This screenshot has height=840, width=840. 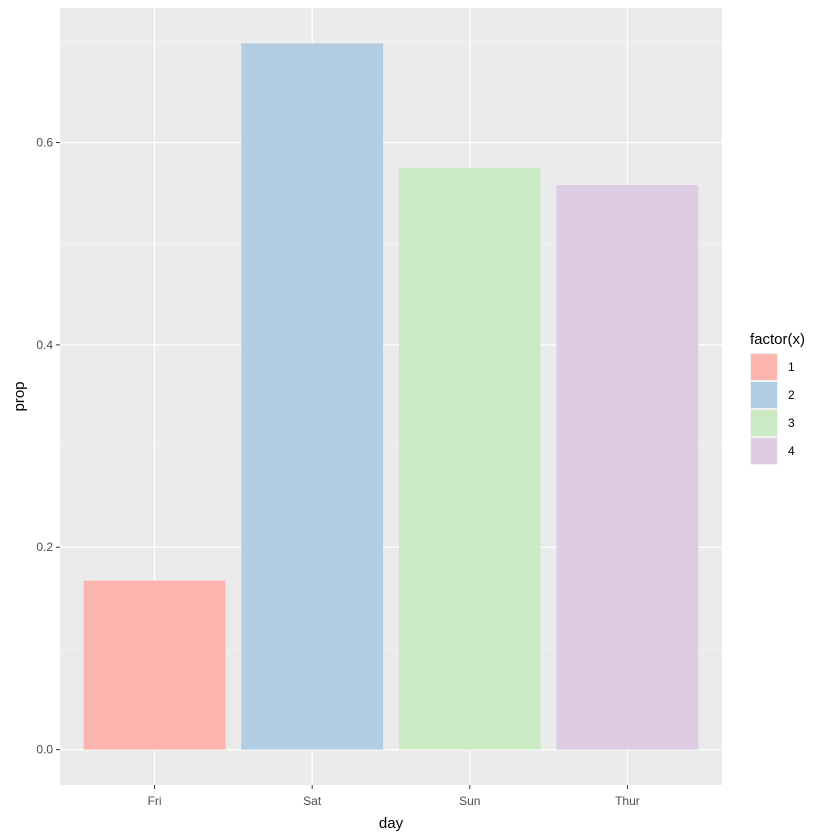 I want to click on legend-label: 4, so click(x=791, y=451).